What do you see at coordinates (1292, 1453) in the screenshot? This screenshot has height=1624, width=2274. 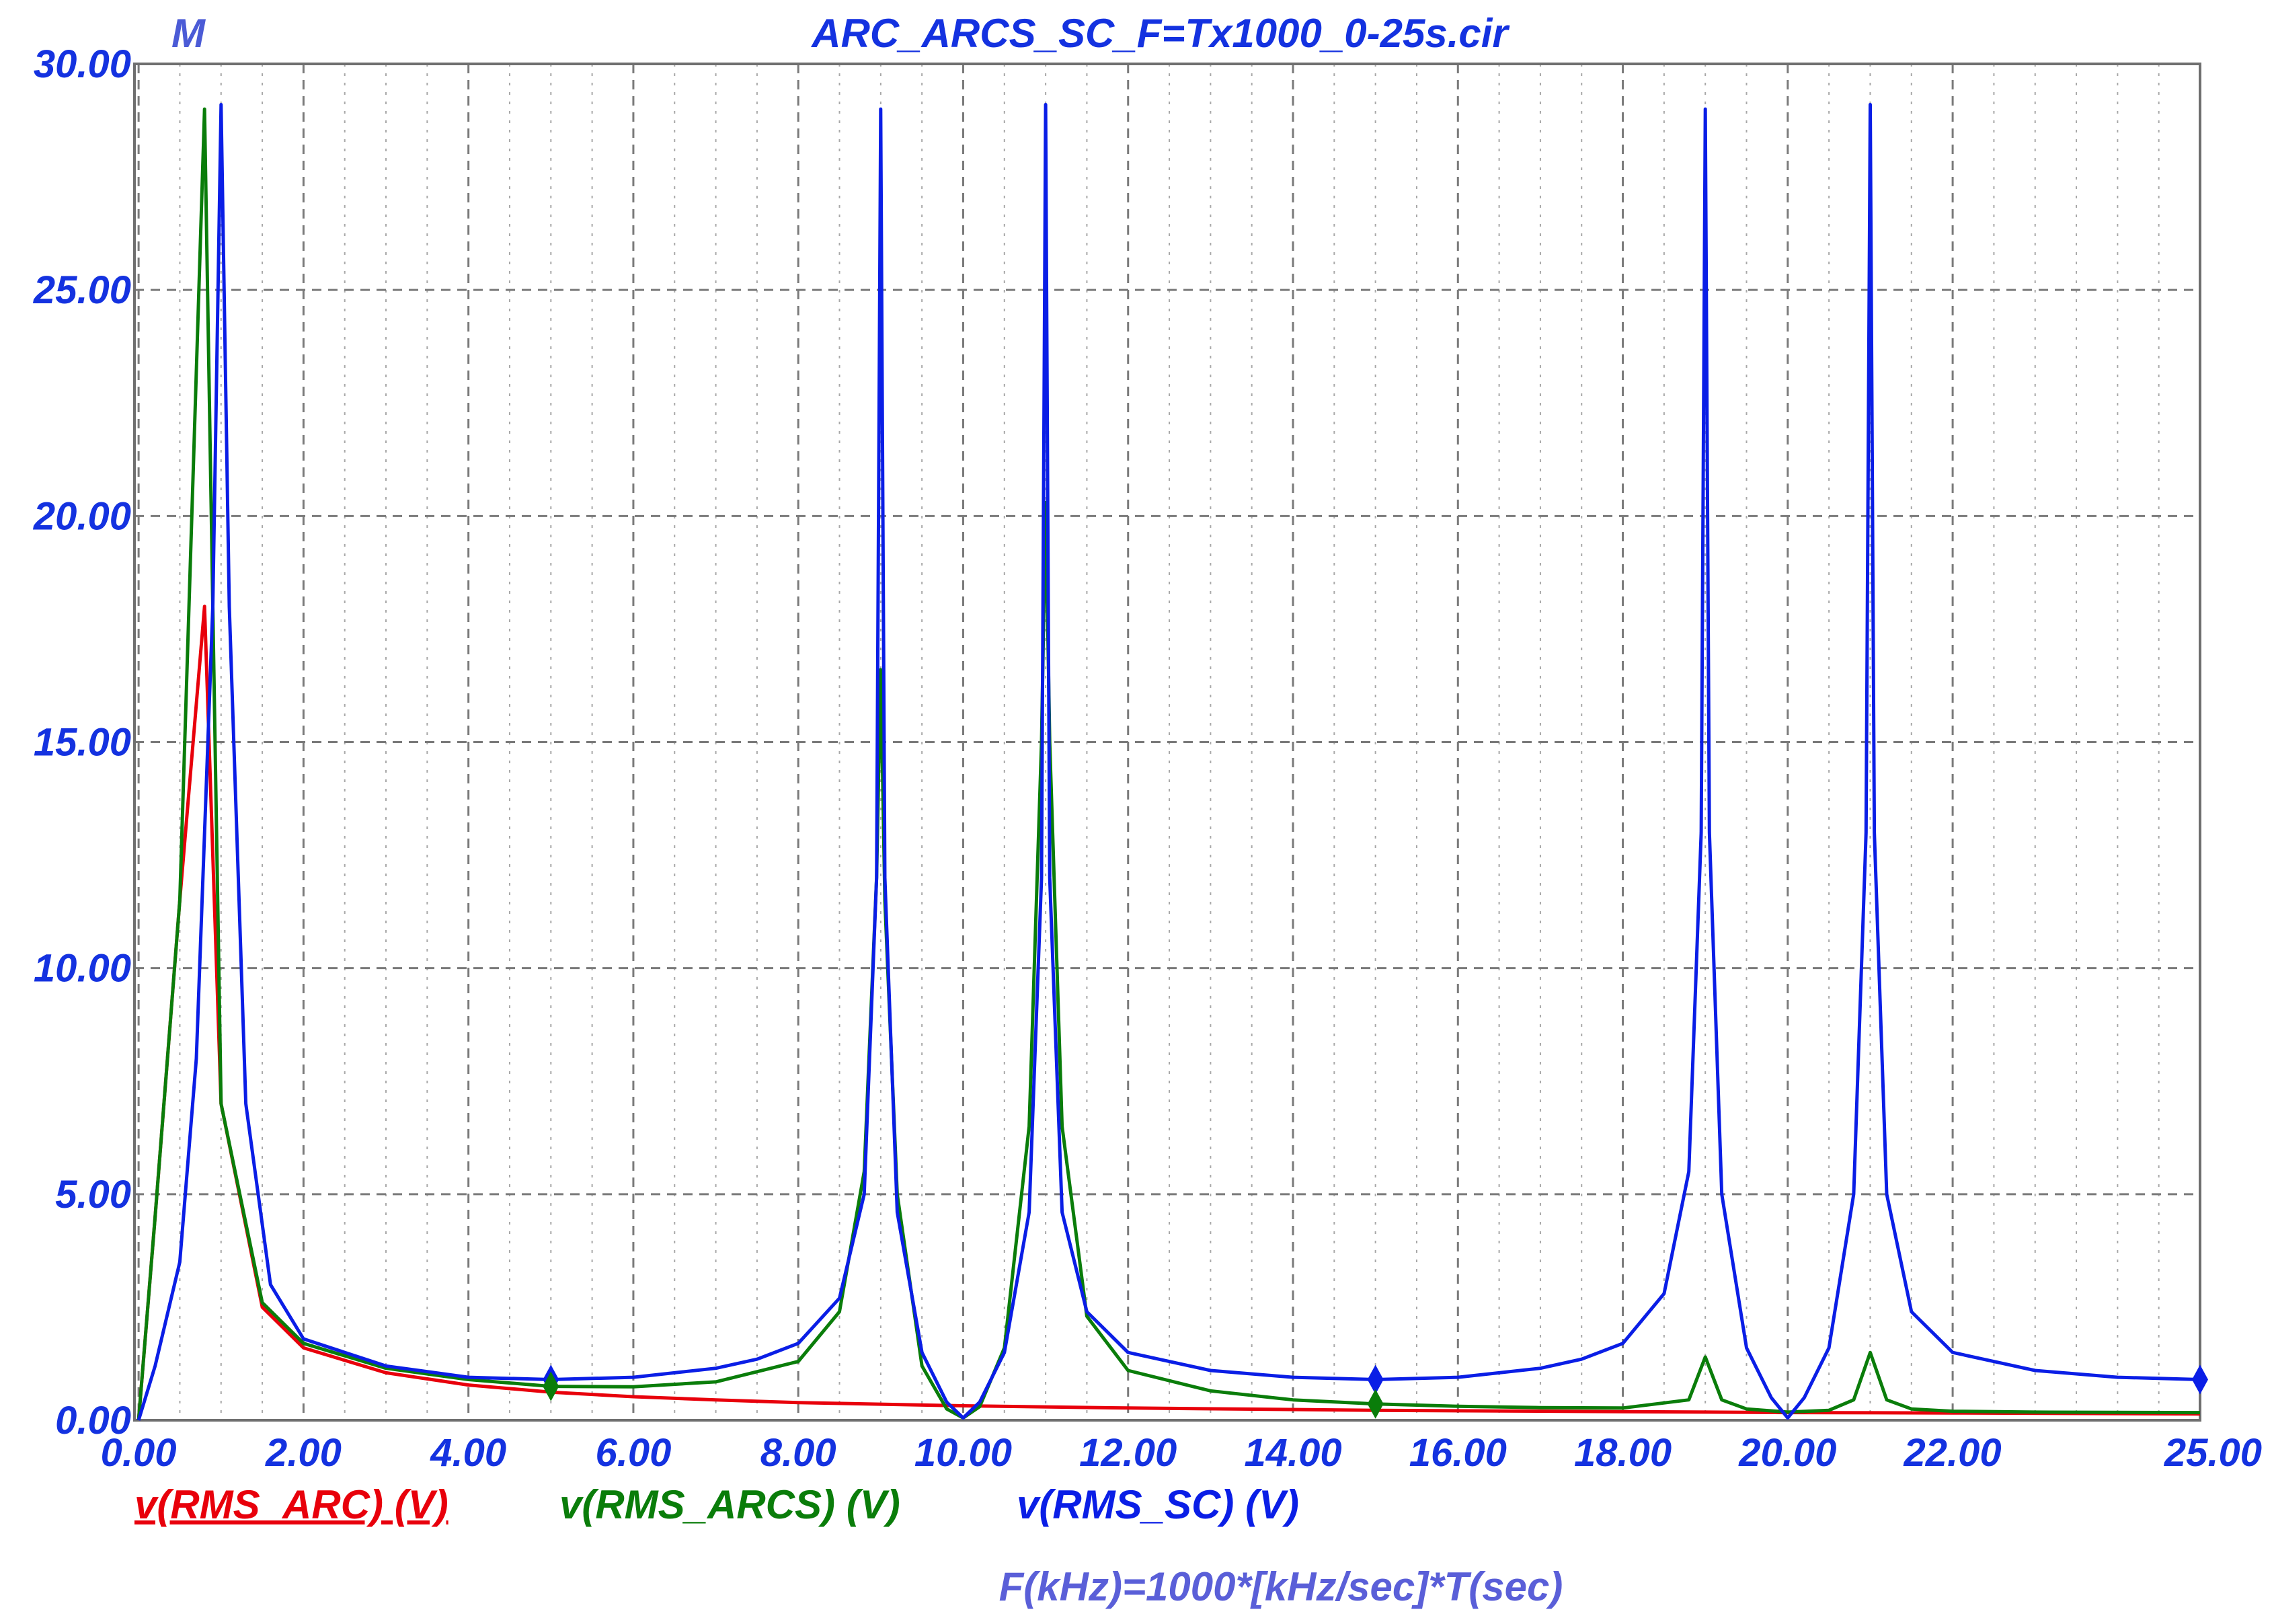 I see `x-tick-label: 14.00` at bounding box center [1292, 1453].